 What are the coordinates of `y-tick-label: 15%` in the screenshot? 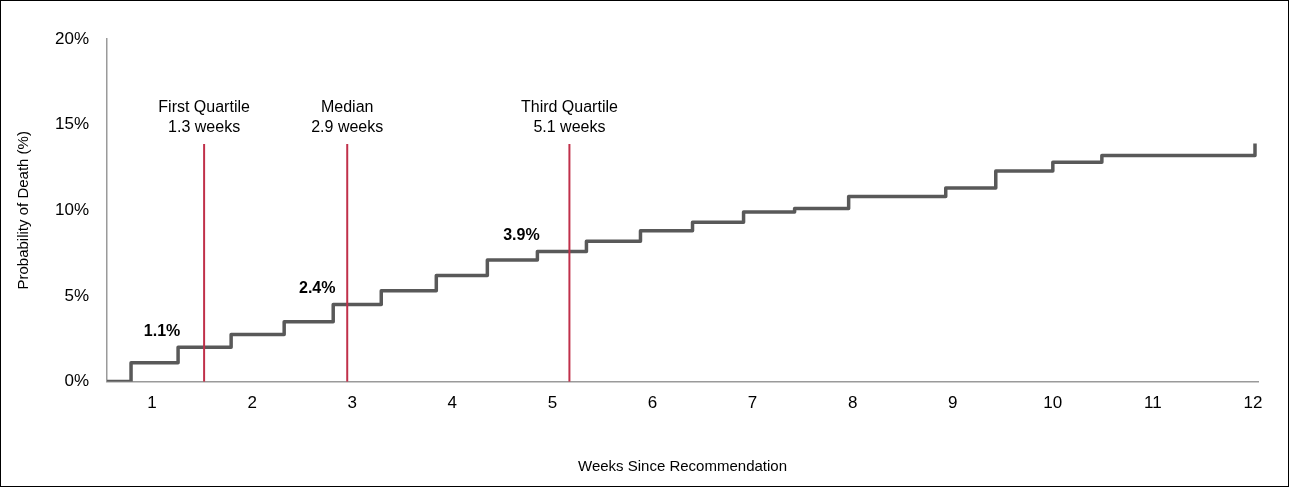 It's located at (72, 124).